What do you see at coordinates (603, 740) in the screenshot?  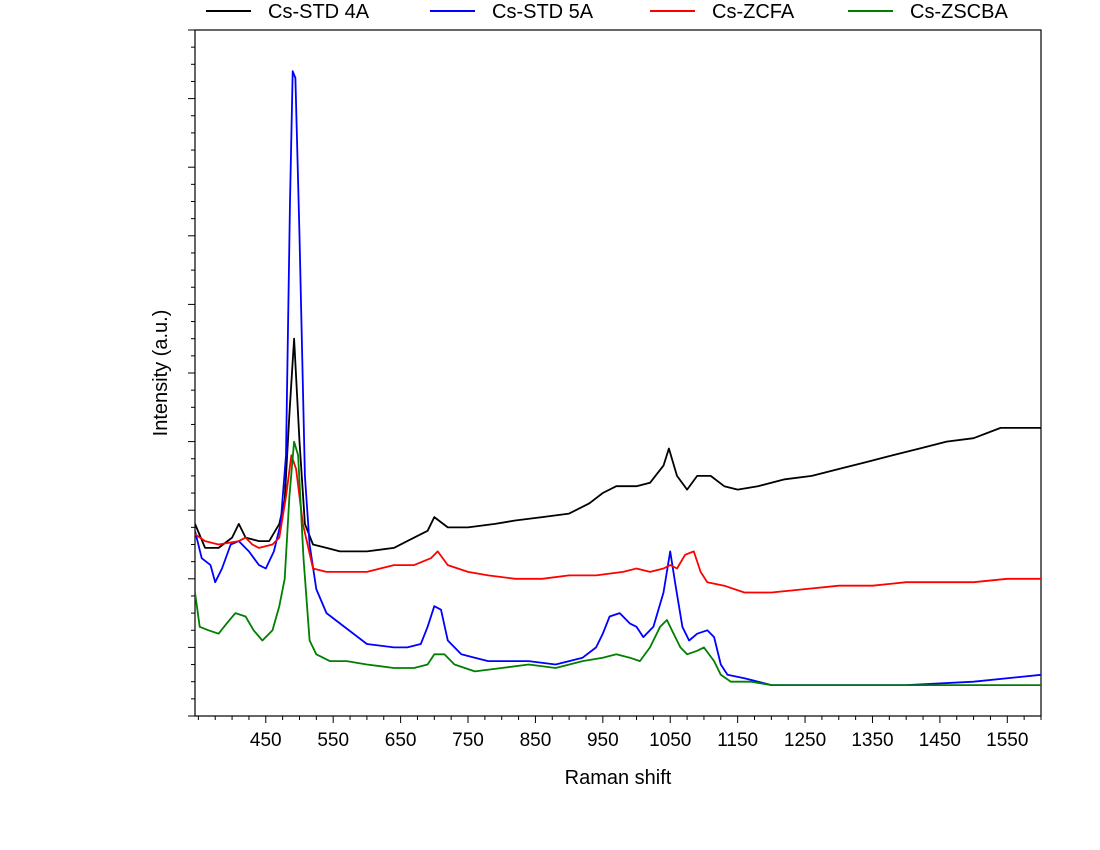 I see `x-tick-label: 950` at bounding box center [603, 740].